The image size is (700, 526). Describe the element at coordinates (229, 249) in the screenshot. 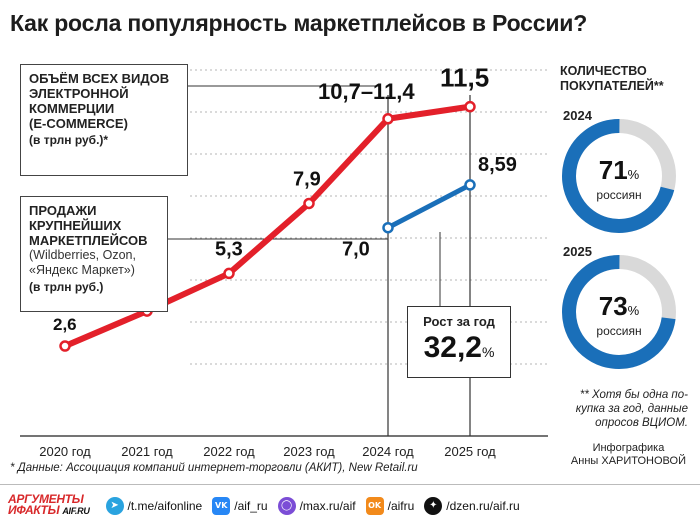

I see `data-label: 5,3` at that location.